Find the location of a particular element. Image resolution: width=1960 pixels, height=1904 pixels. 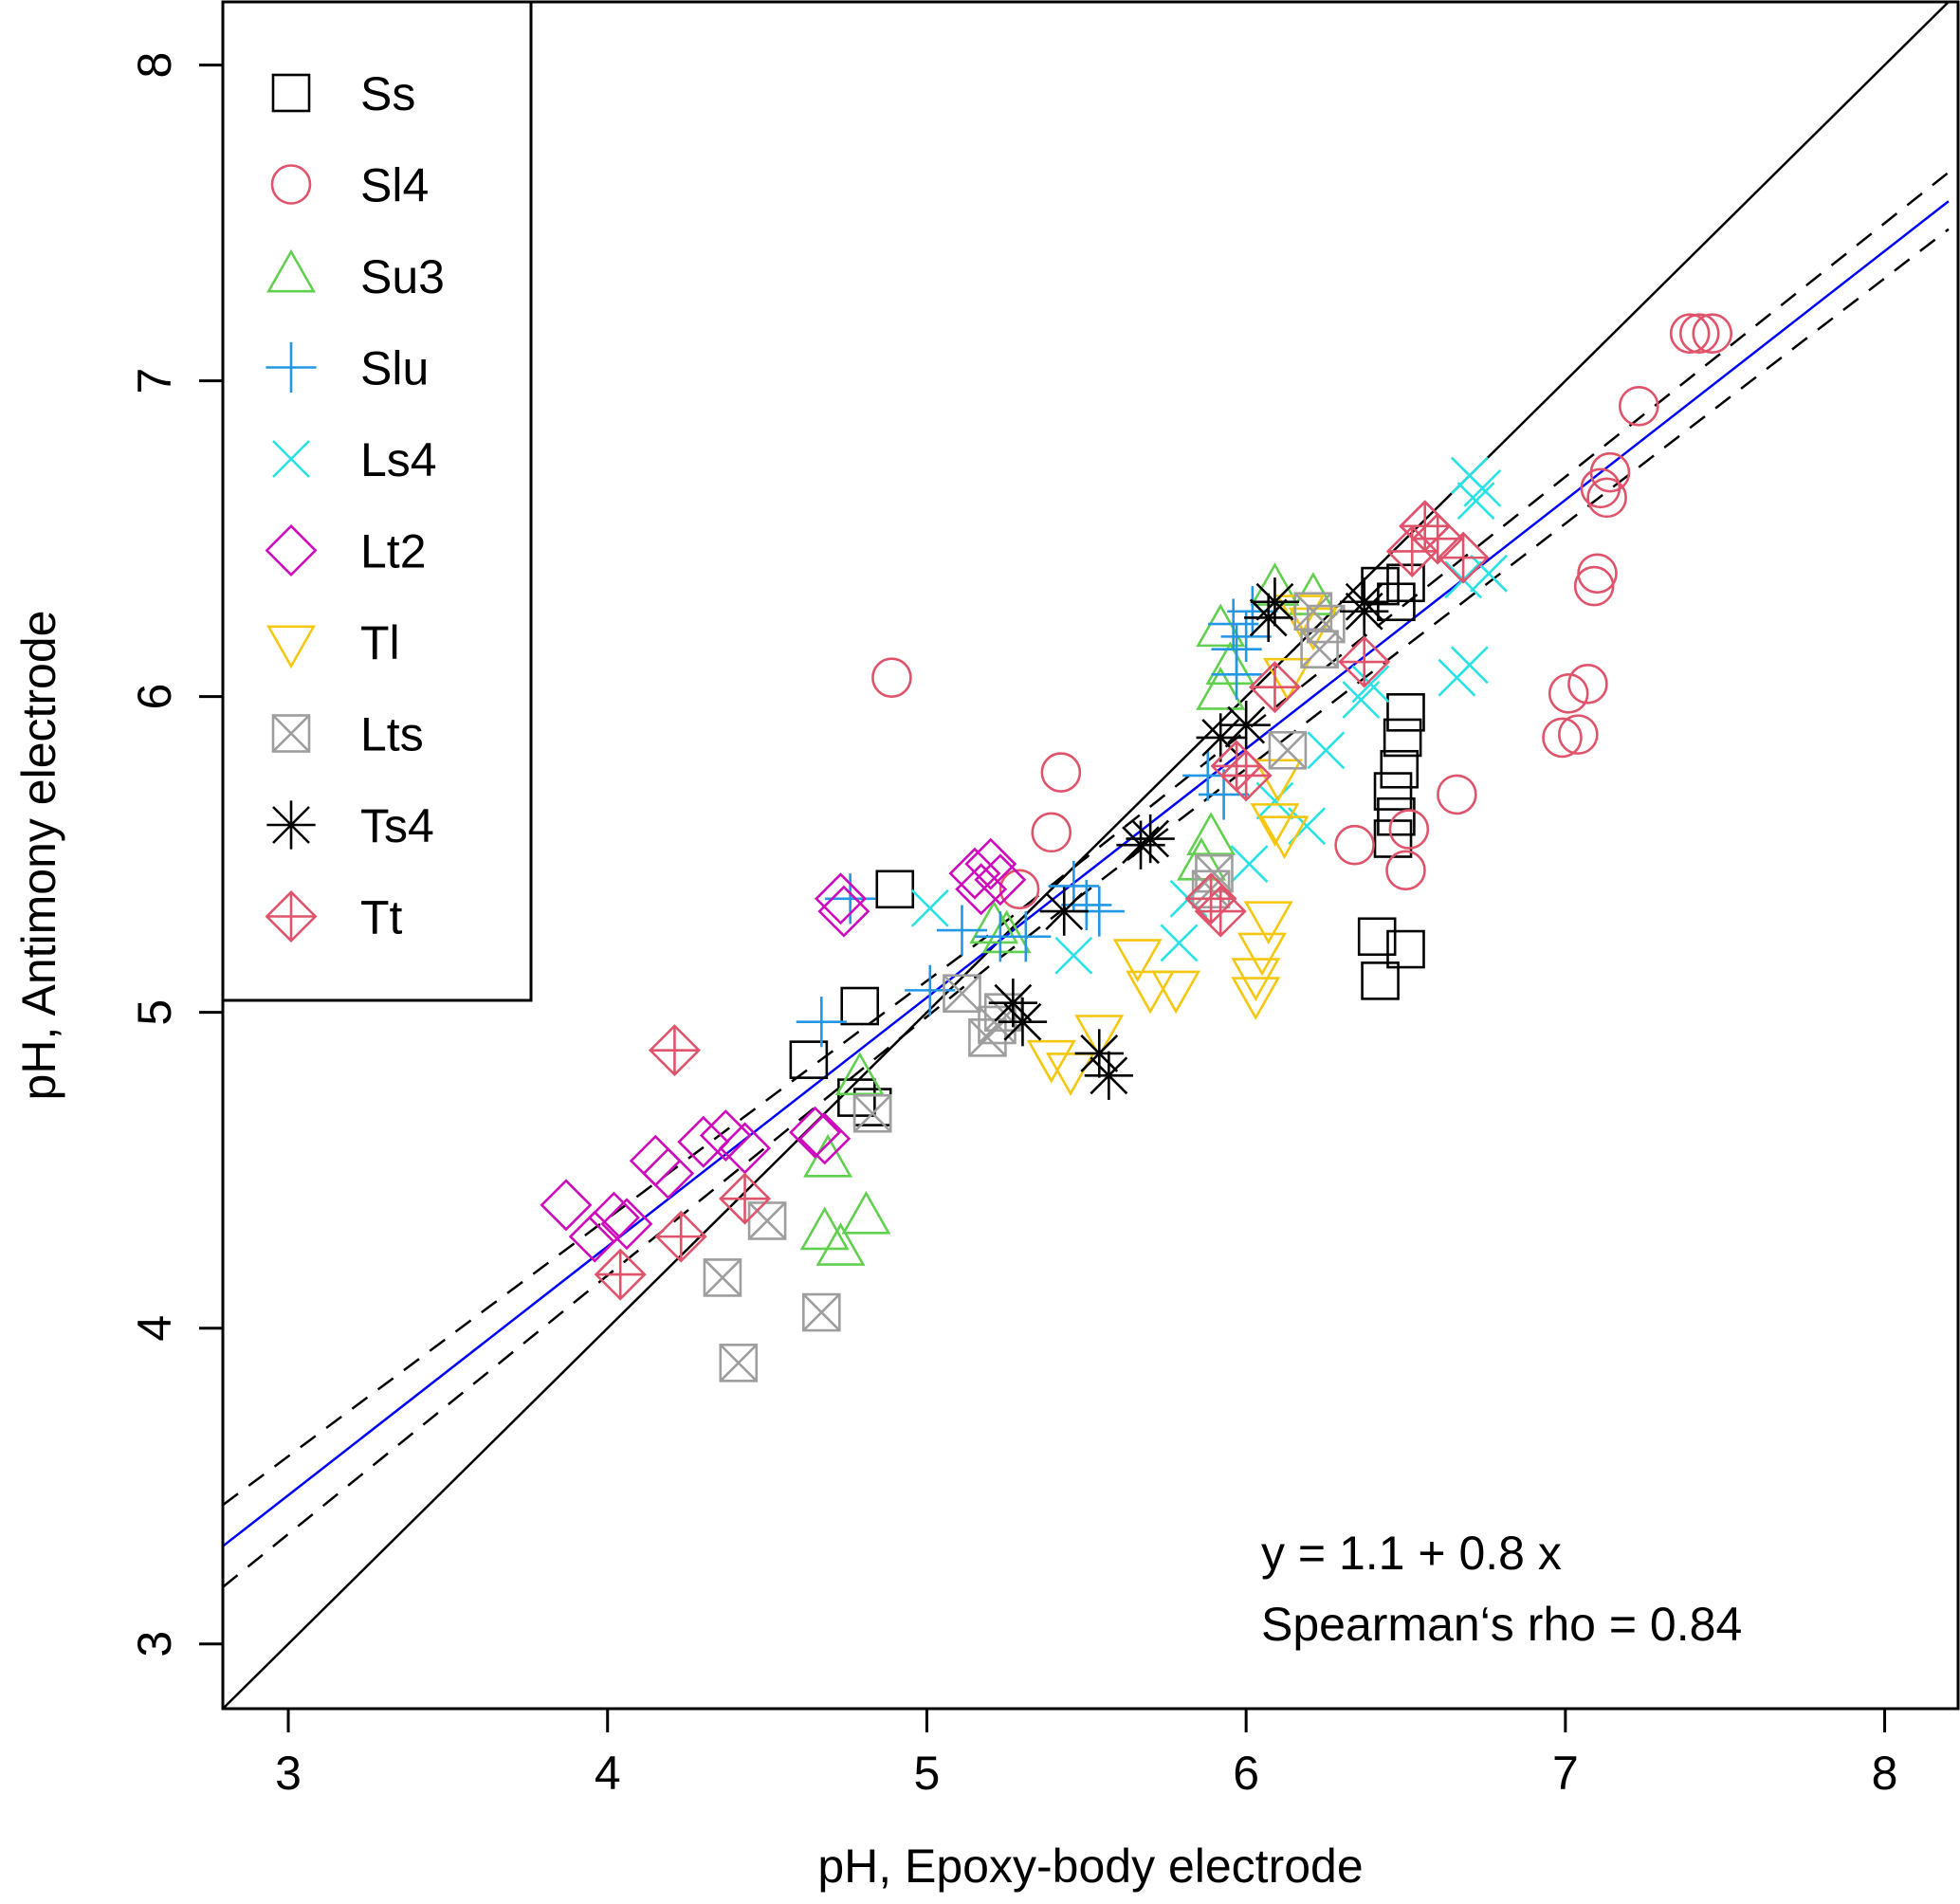

legend-item-su3: Su3 is located at coordinates (355, 276).